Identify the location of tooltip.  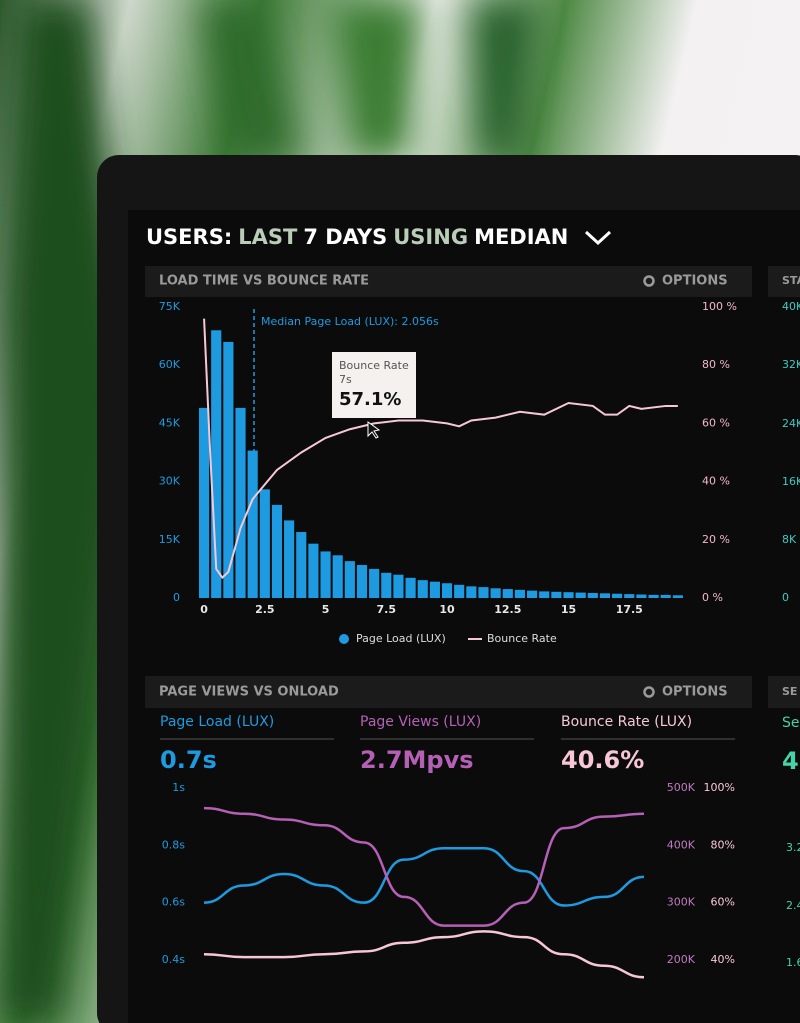
(374, 385).